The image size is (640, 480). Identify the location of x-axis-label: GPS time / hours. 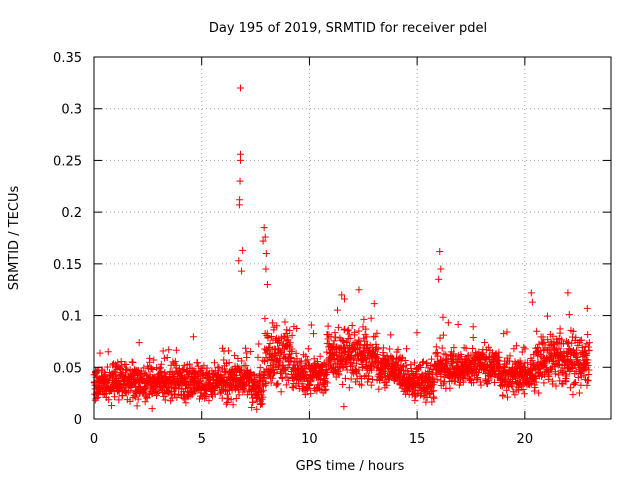
(350, 466).